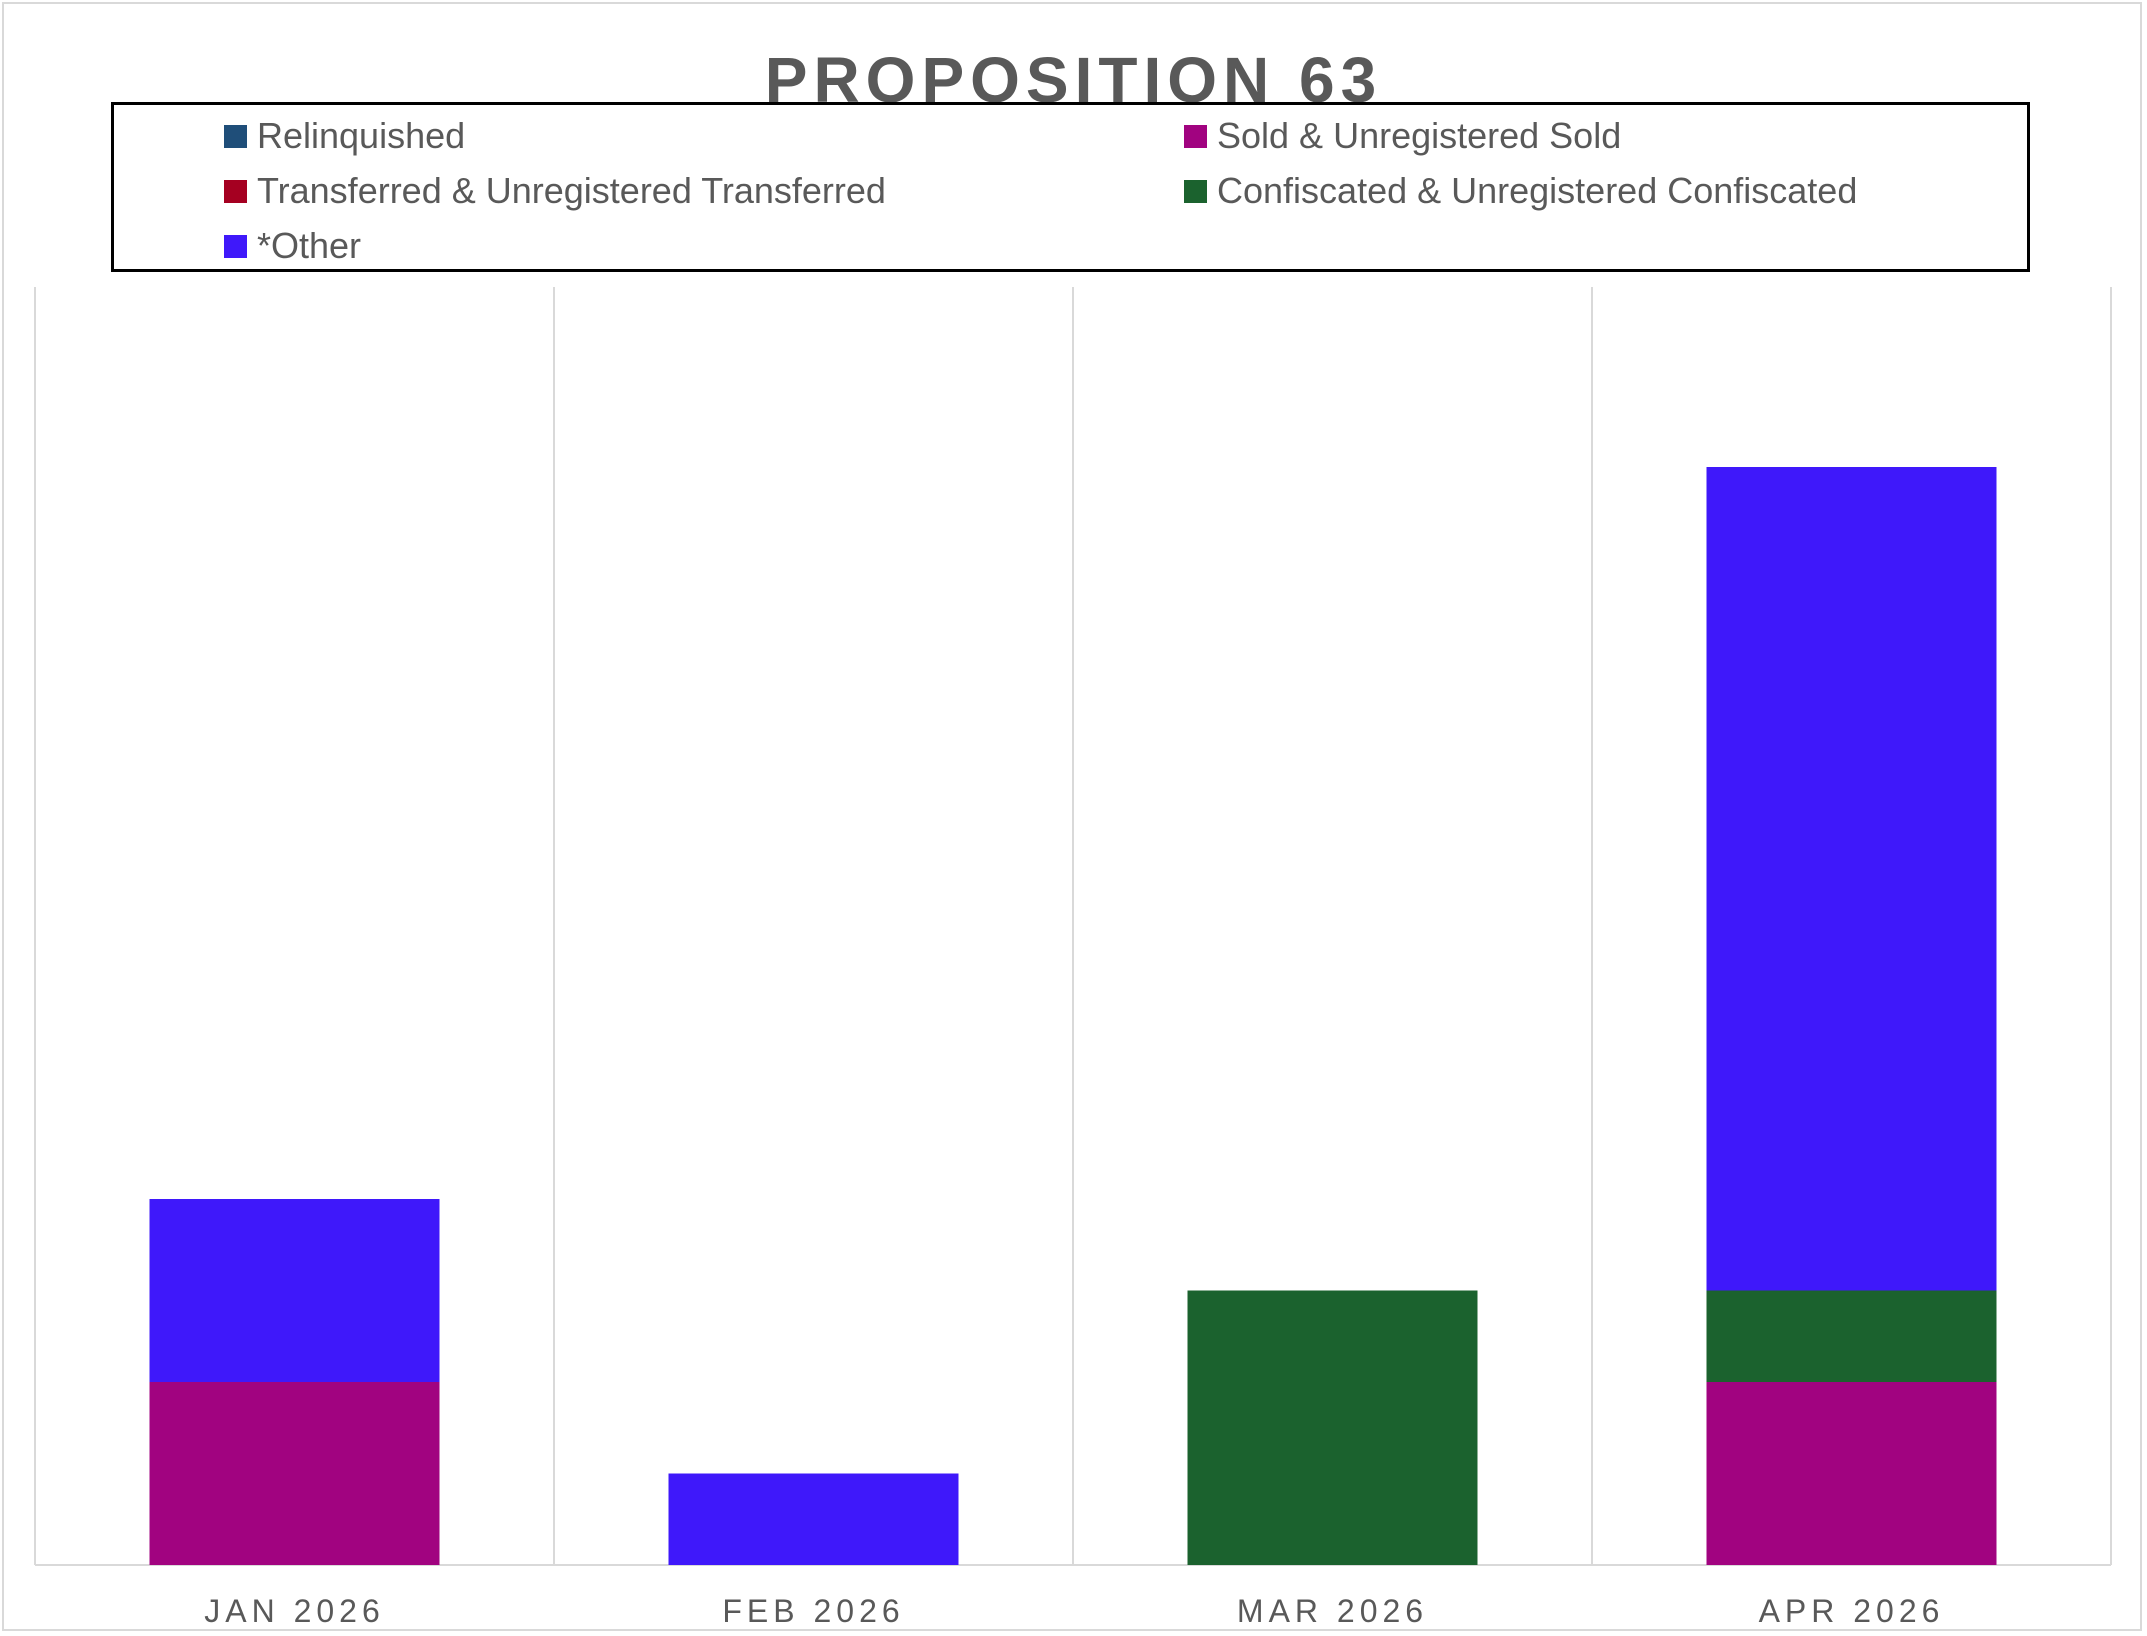 This screenshot has height=1636, width=2147. What do you see at coordinates (813, 1519) in the screenshot?
I see `bar-other-feb-2026` at bounding box center [813, 1519].